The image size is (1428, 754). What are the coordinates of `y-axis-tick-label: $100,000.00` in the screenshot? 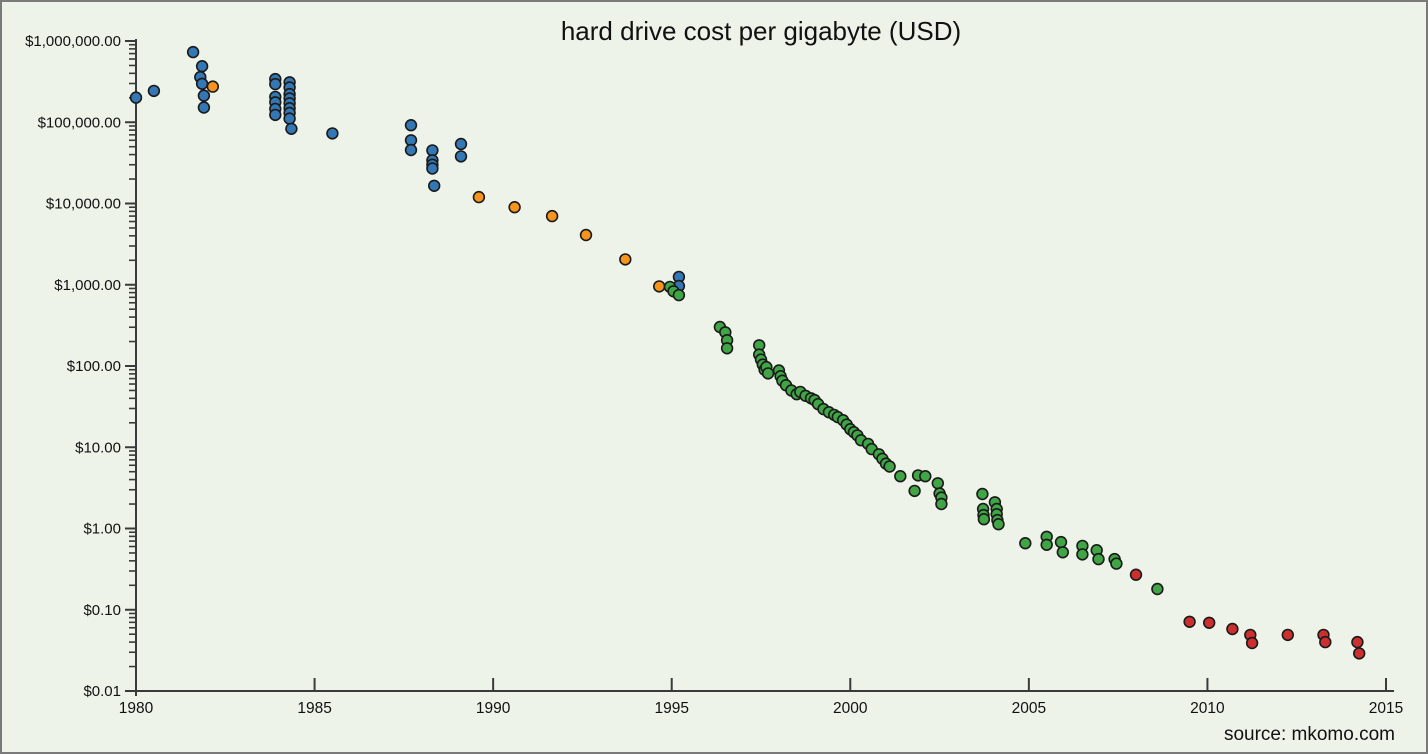 It's located at (79, 122).